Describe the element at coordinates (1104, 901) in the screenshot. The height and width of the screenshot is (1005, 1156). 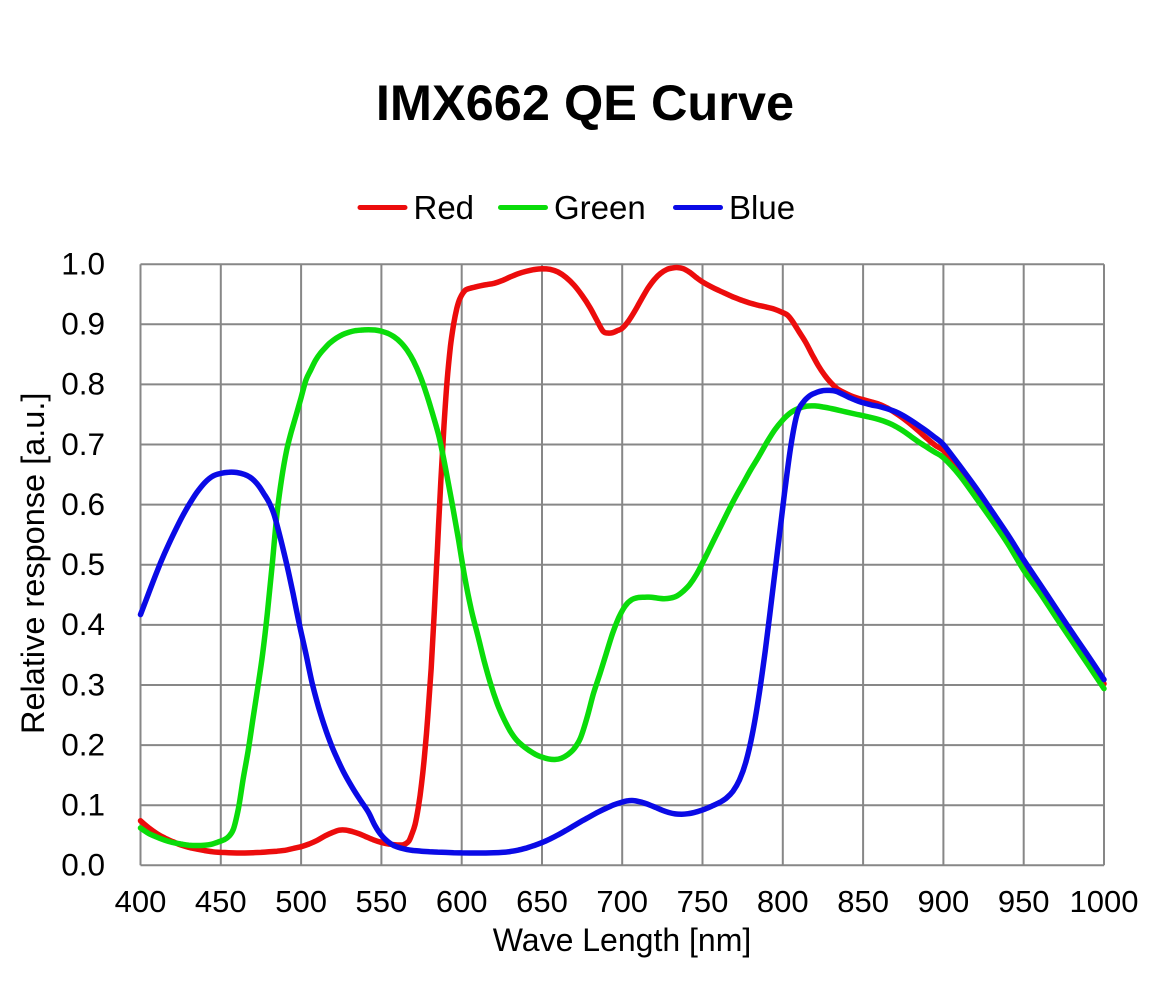
I see `svg-text: 1000` at that location.